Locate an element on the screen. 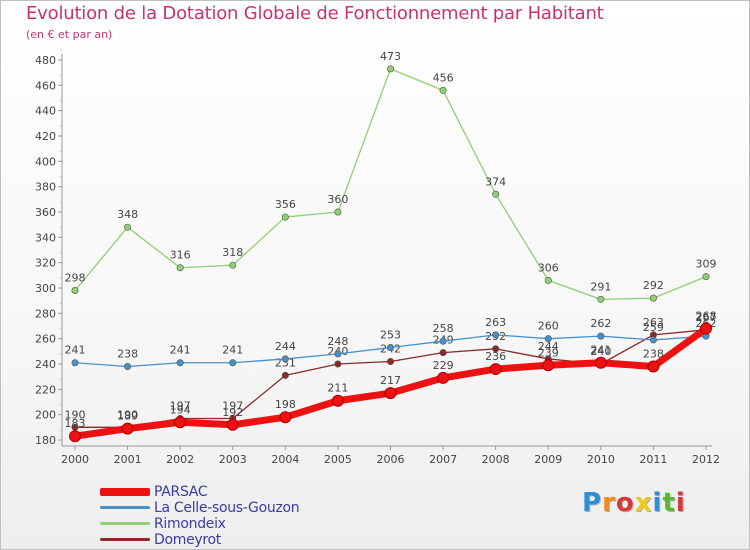  y-tick-label: 460 is located at coordinates (45, 85).